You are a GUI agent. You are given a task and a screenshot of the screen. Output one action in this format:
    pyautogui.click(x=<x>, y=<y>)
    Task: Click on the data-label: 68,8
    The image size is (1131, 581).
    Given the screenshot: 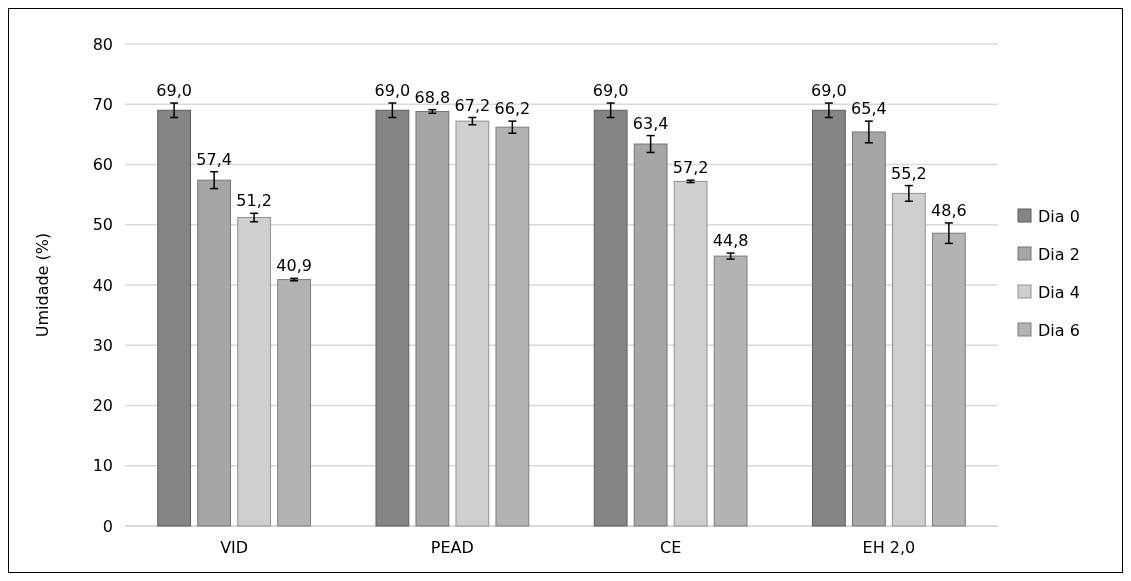 What is the action you would take?
    pyautogui.click(x=432, y=97)
    